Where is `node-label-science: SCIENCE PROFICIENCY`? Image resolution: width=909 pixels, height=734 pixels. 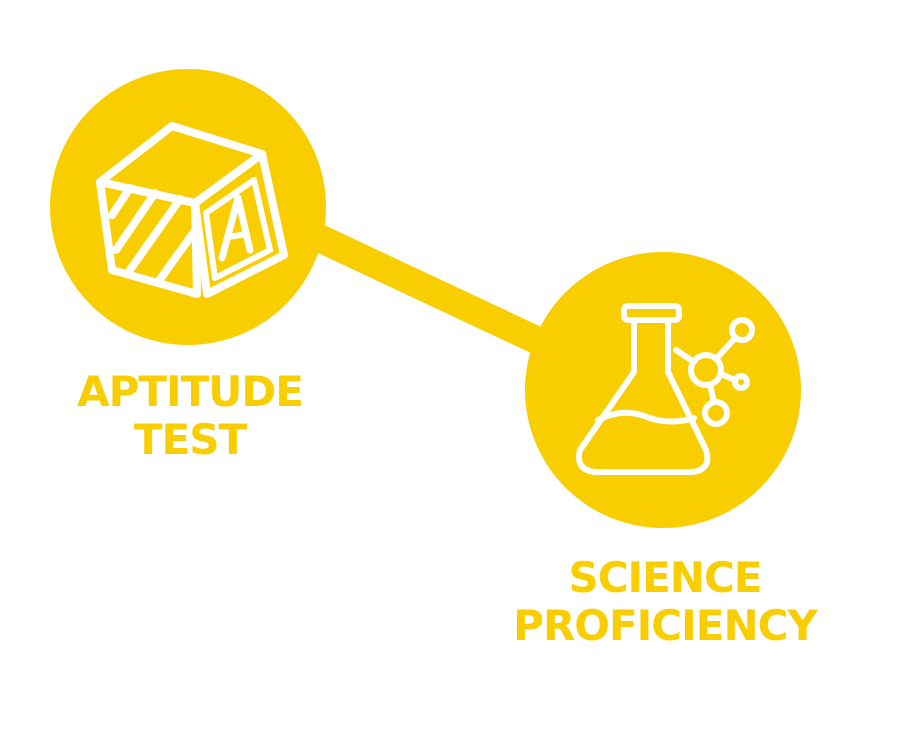 node-label-science: SCIENCE PROFICIENCY is located at coordinates (665, 602).